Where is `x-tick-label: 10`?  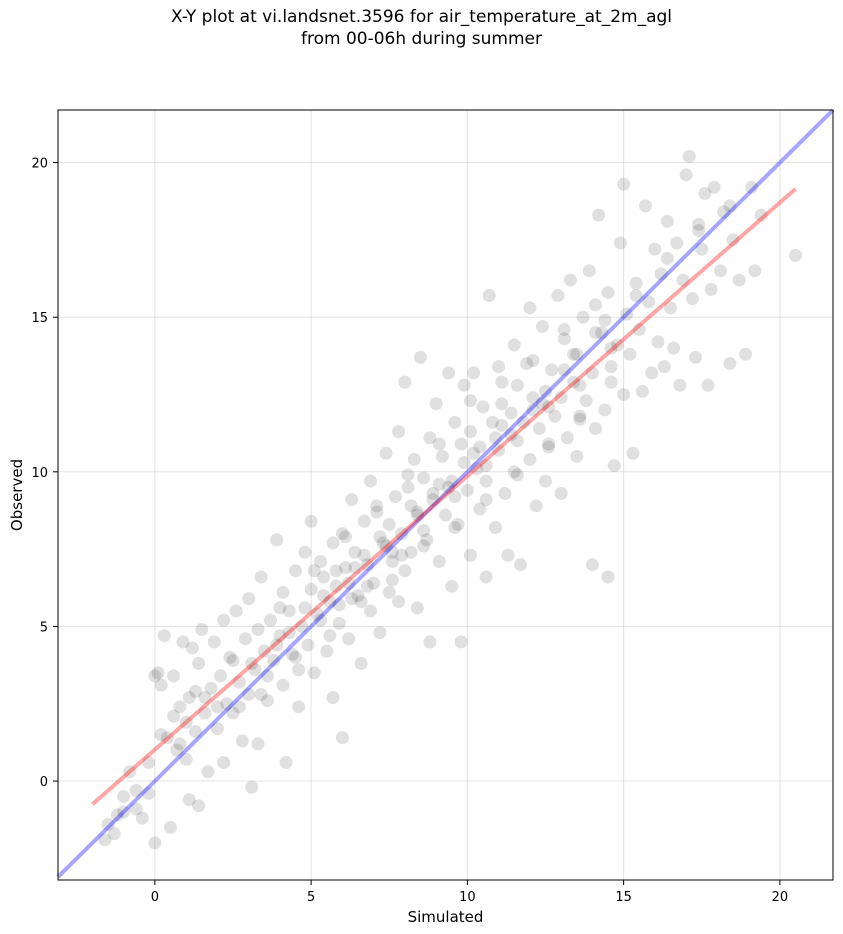
x-tick-label: 10 is located at coordinates (467, 897).